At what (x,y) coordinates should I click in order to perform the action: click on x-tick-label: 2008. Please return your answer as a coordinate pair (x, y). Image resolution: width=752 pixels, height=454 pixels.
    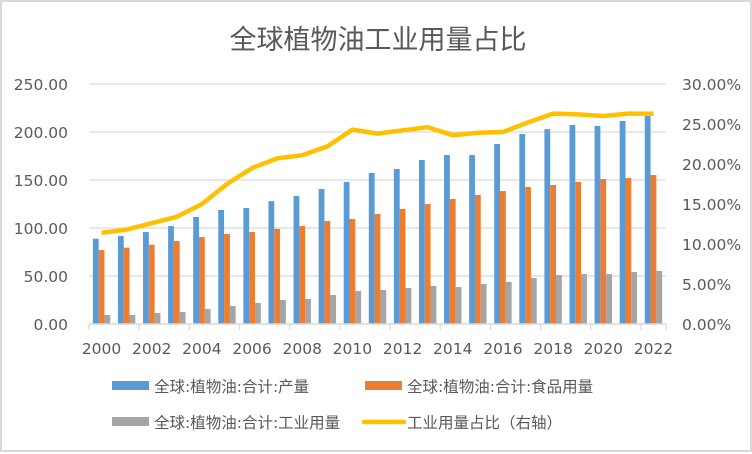
    Looking at the image, I should click on (302, 349).